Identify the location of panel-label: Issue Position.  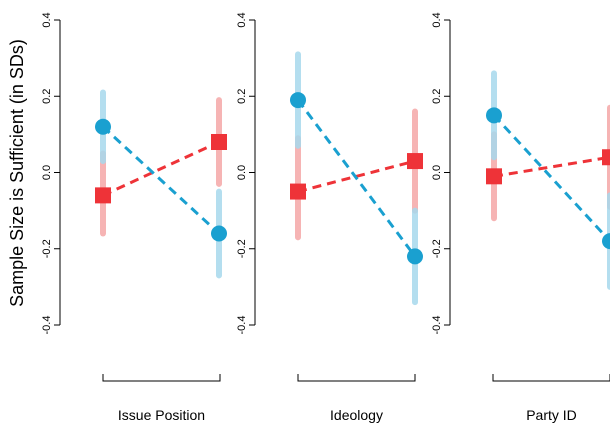
(161, 415).